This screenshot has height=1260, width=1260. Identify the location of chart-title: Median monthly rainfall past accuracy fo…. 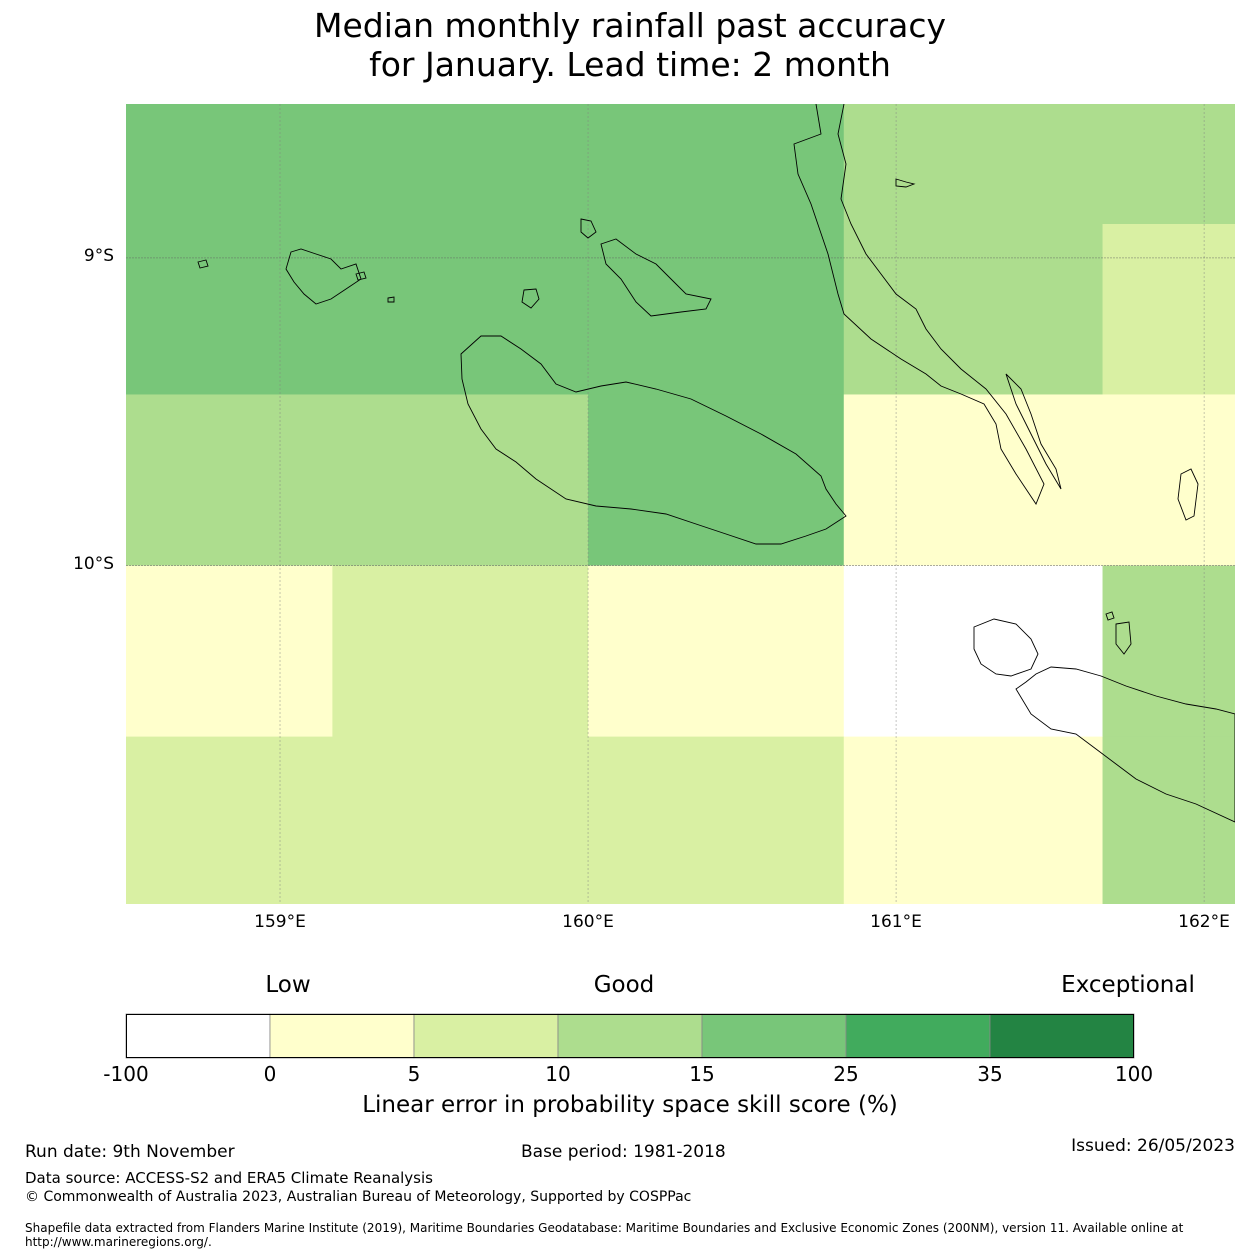
(630, 45).